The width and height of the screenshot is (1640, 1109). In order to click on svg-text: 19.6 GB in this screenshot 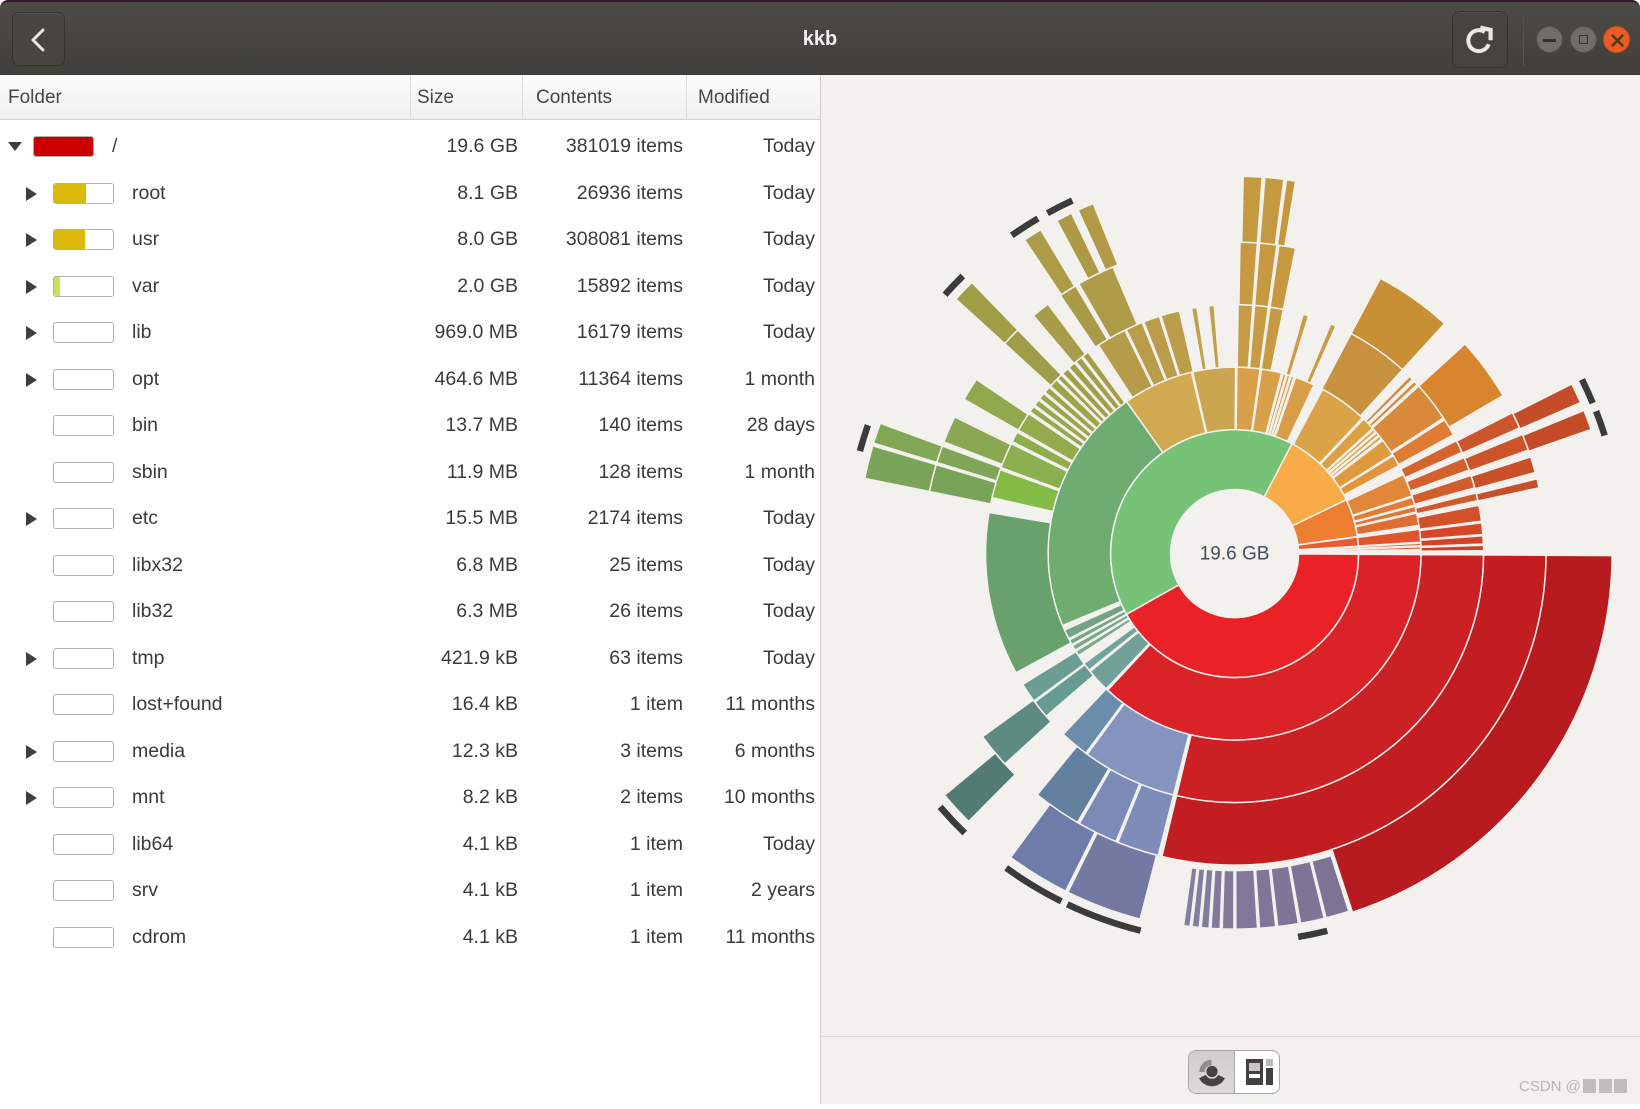, I will do `click(1235, 554)`.